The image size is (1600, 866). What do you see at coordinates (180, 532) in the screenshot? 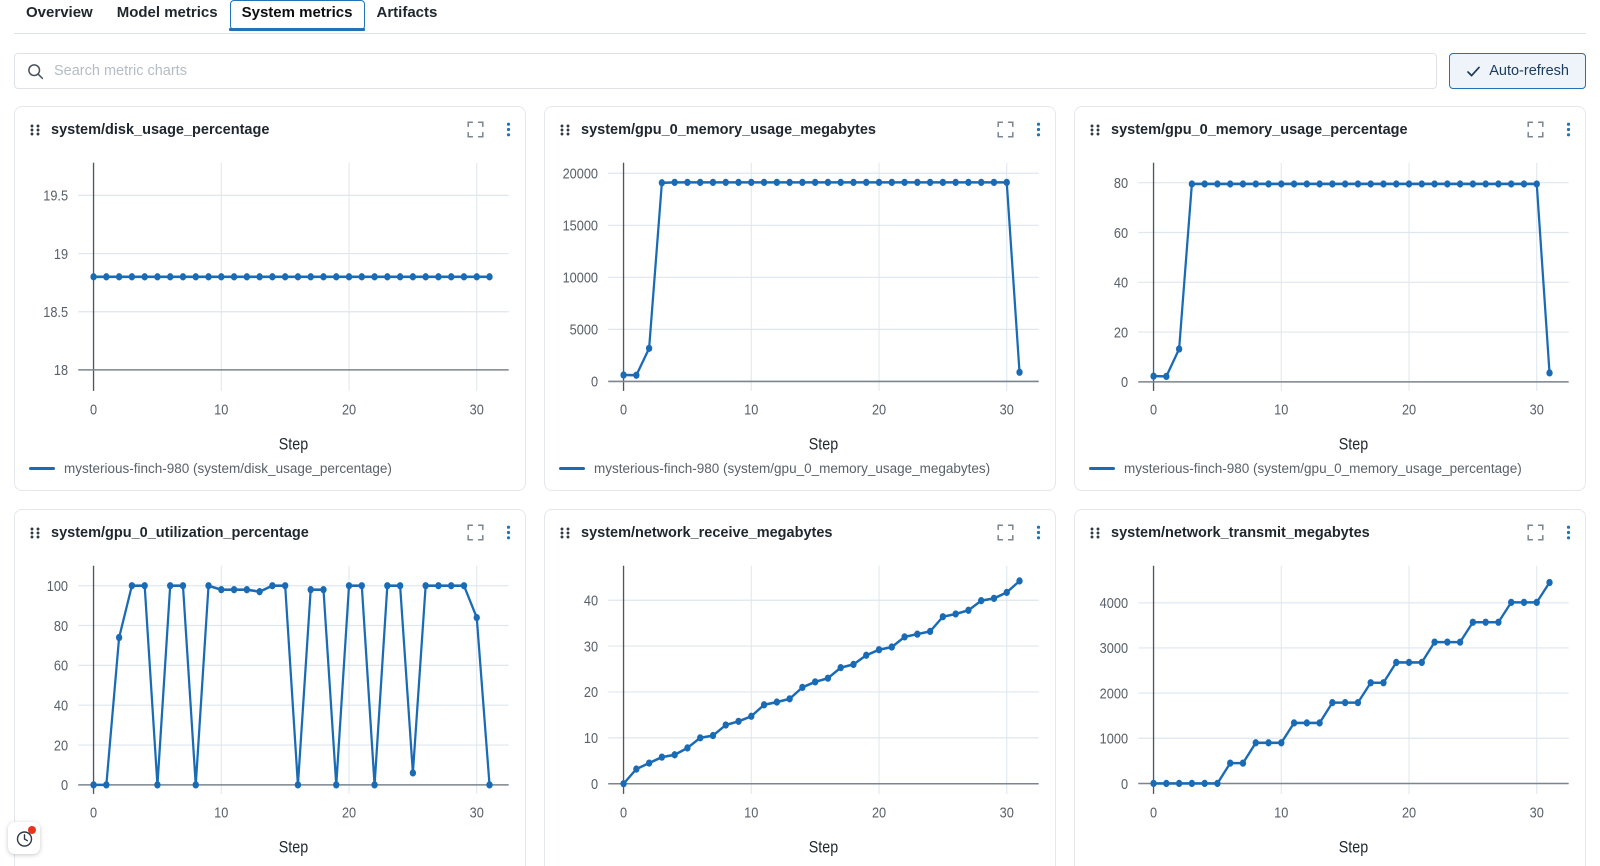
I see `chart-title: system/gpu_0_utilization_percentage` at bounding box center [180, 532].